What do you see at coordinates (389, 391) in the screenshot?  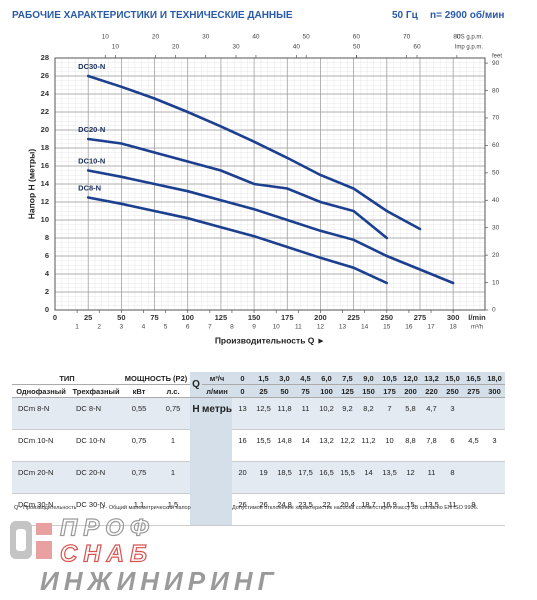 I see `q-value: 175` at bounding box center [389, 391].